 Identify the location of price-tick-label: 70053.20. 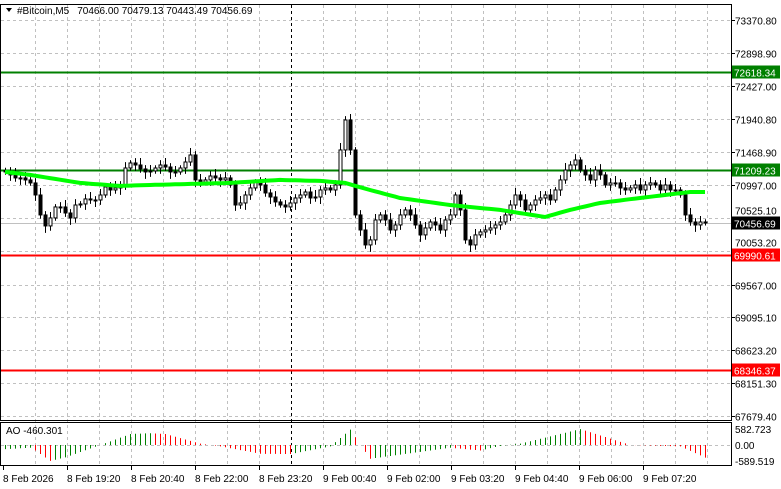
(756, 244).